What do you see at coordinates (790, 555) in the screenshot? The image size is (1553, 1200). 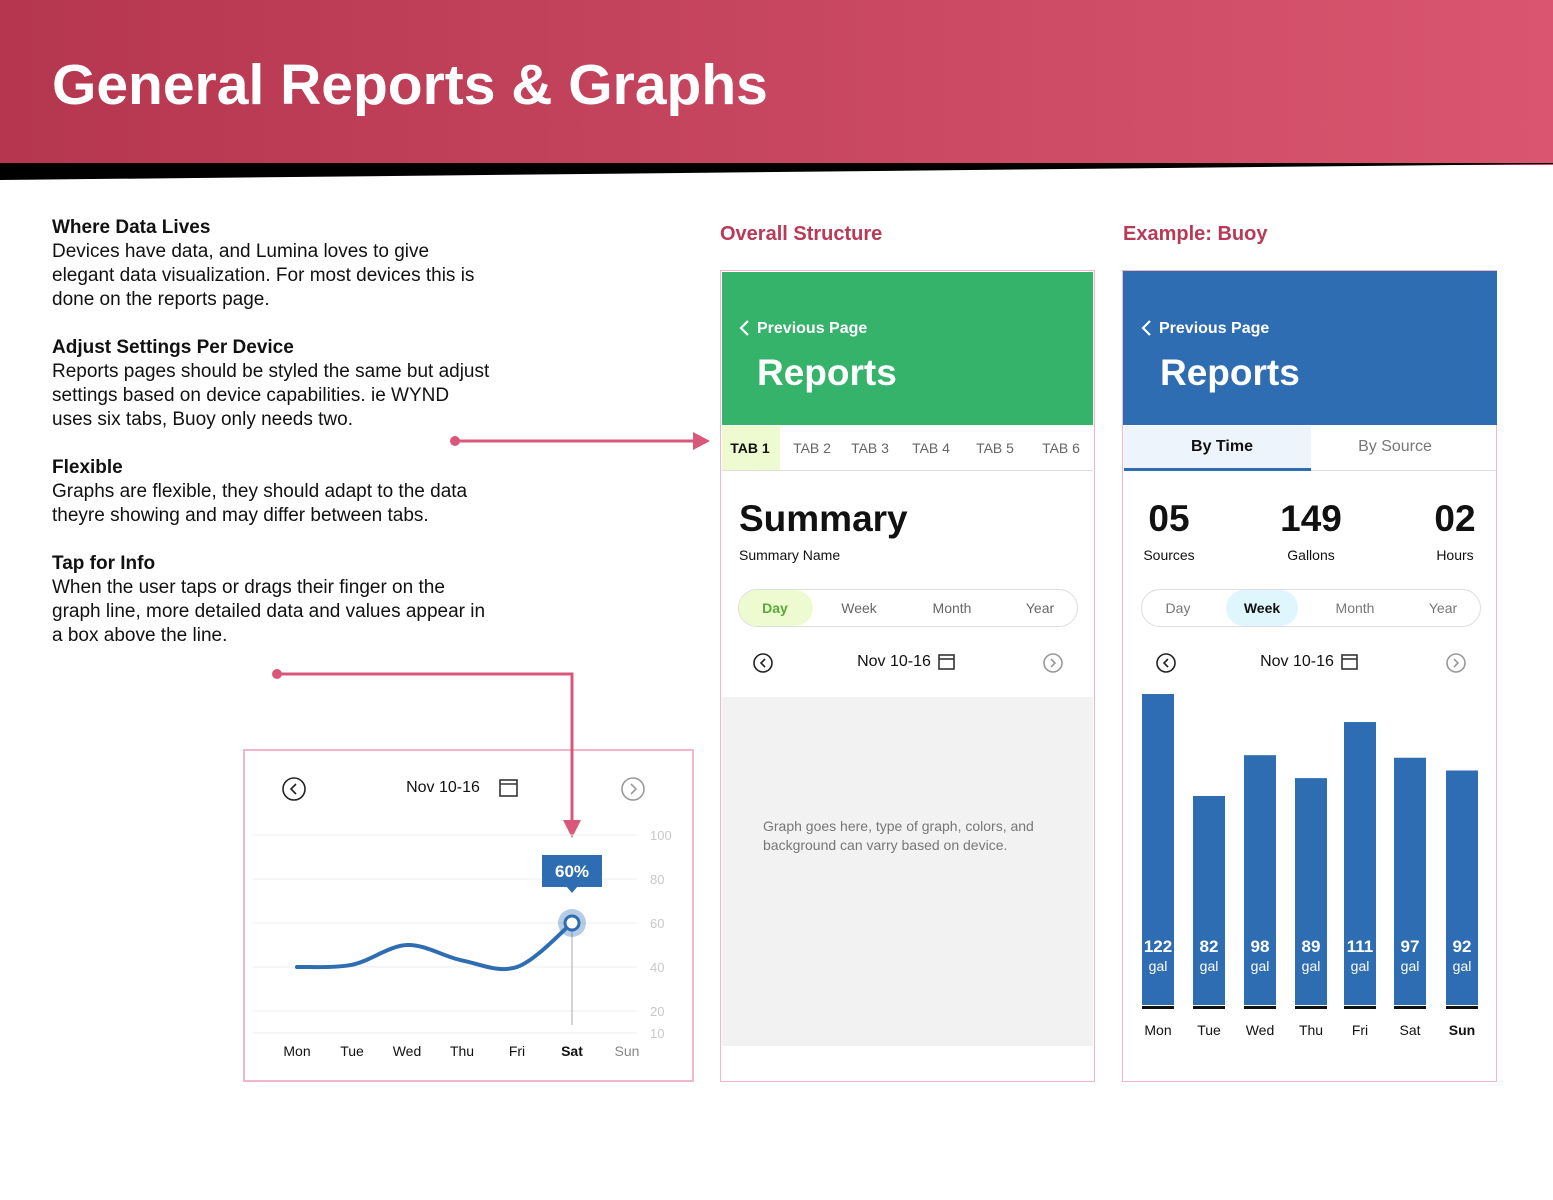 I see `summary-name: Summary Name` at bounding box center [790, 555].